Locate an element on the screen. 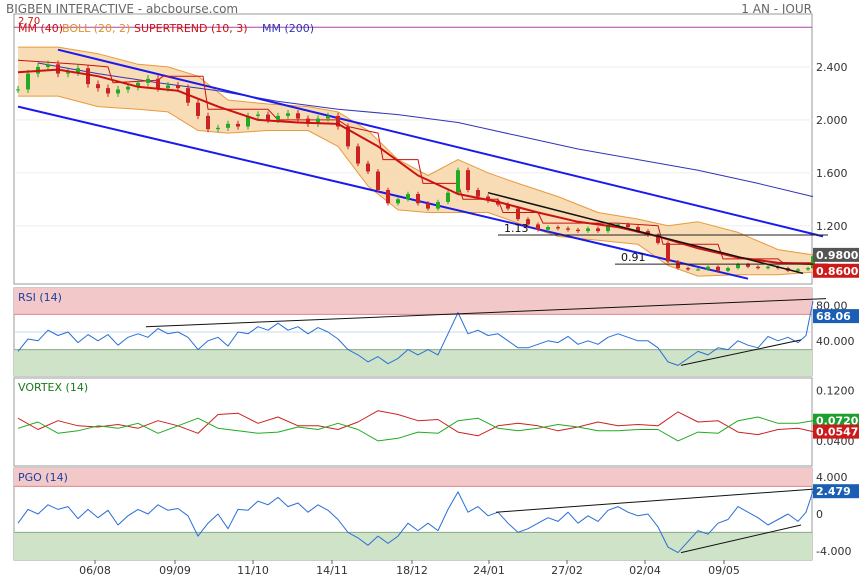  pgo-trend-upper is located at coordinates (661, 500).